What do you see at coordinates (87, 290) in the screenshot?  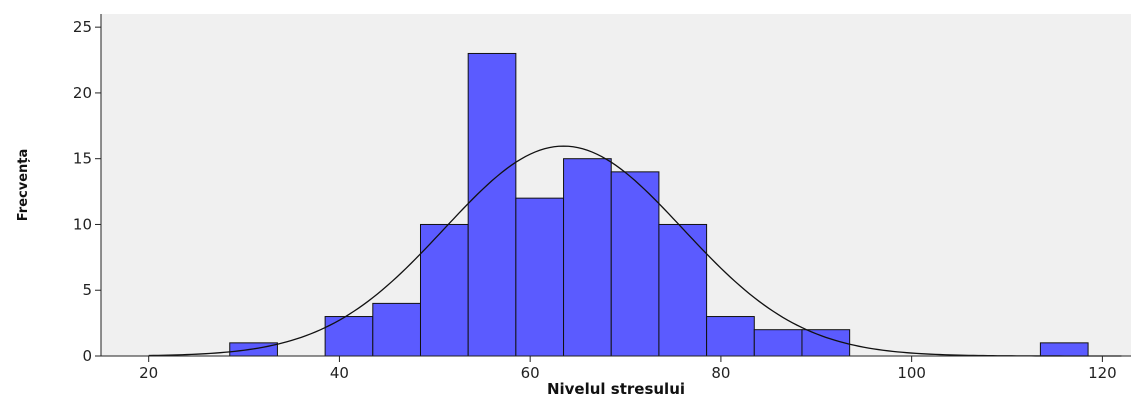 I see `y-tick-label: 5` at bounding box center [87, 290].